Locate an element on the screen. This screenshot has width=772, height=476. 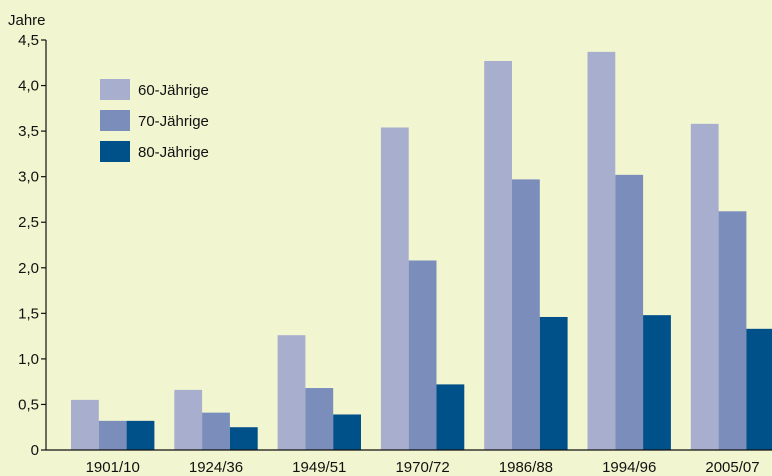
x-tick-label: 1949/51 is located at coordinates (319, 467).